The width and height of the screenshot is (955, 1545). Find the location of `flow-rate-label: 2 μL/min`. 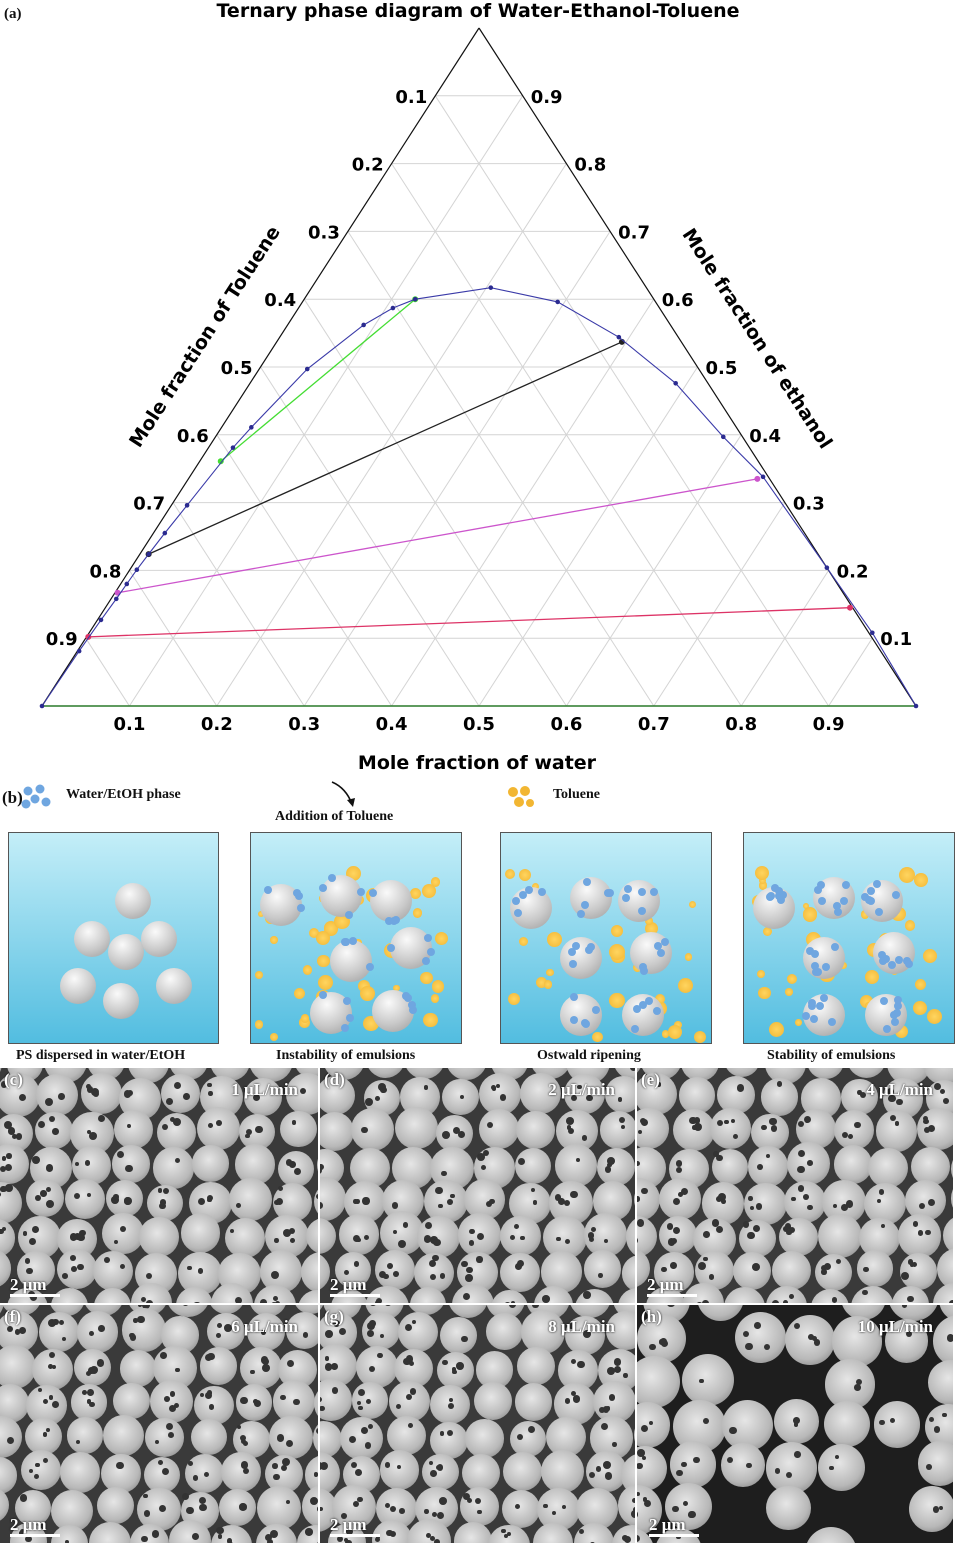

flow-rate-label: 2 μL/min is located at coordinates (581, 1089).